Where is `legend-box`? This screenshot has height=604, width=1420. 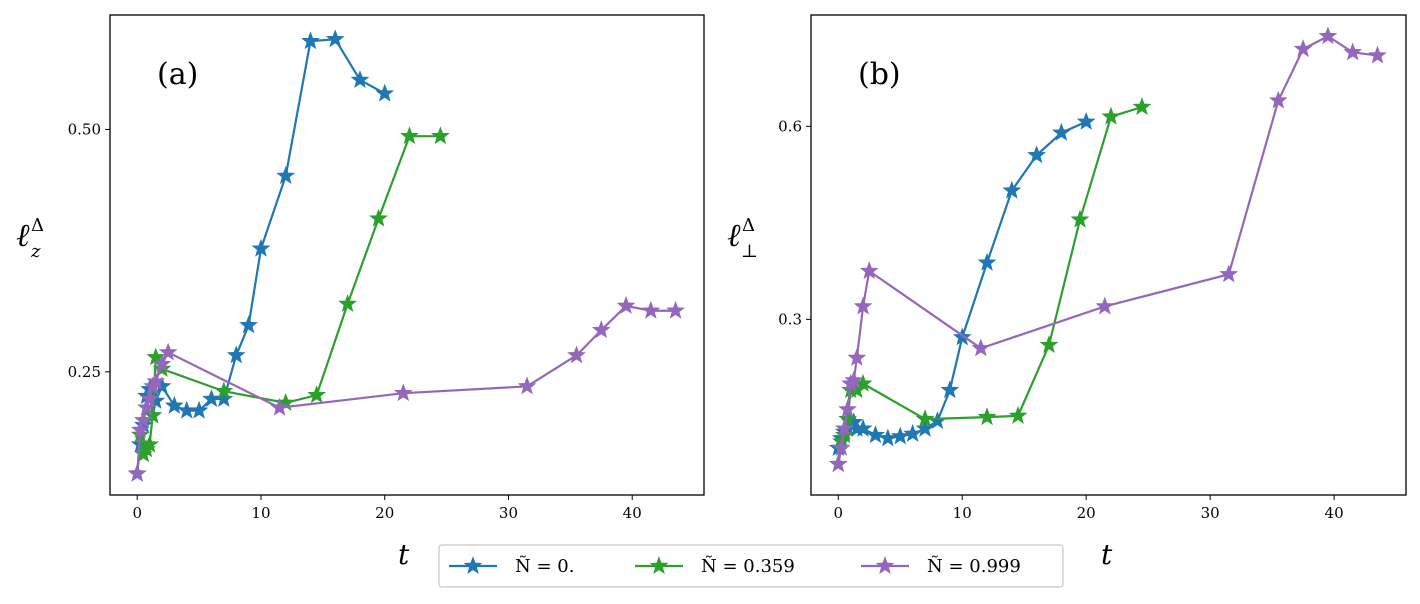 legend-box is located at coordinates (751, 566).